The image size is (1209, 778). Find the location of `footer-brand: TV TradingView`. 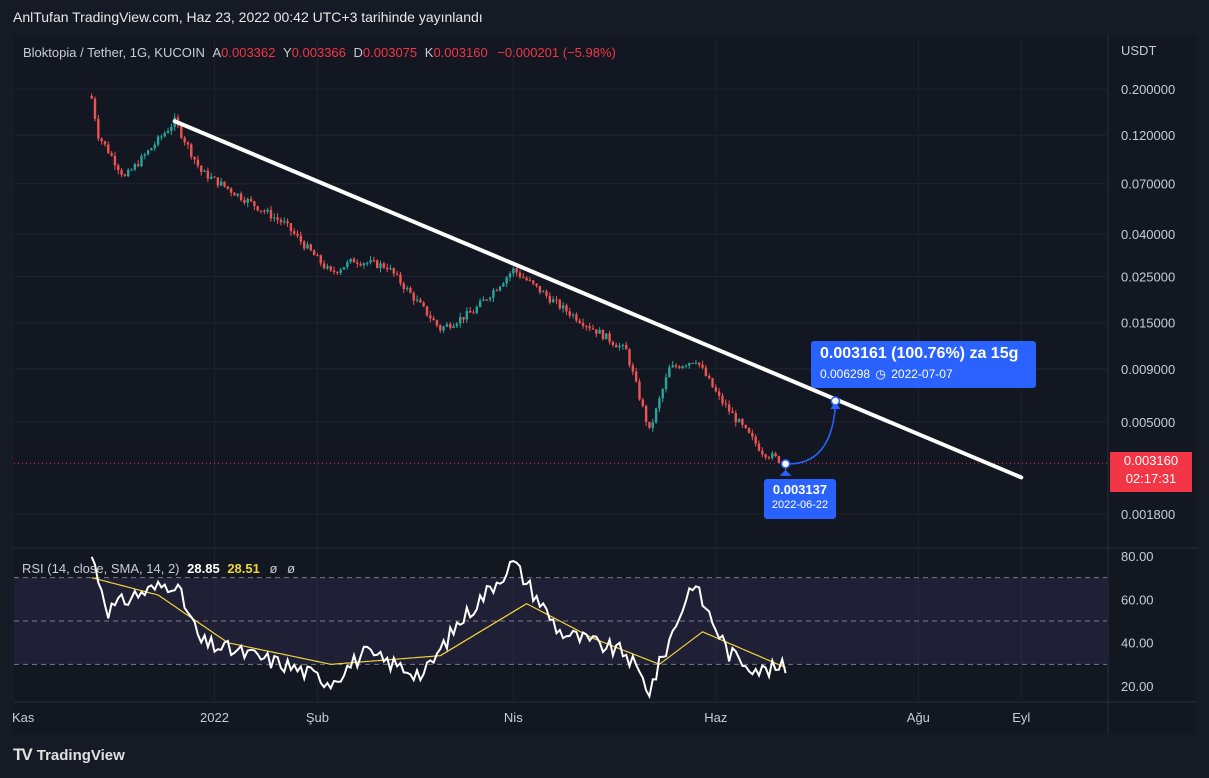

footer-brand: TV TradingView is located at coordinates (69, 755).